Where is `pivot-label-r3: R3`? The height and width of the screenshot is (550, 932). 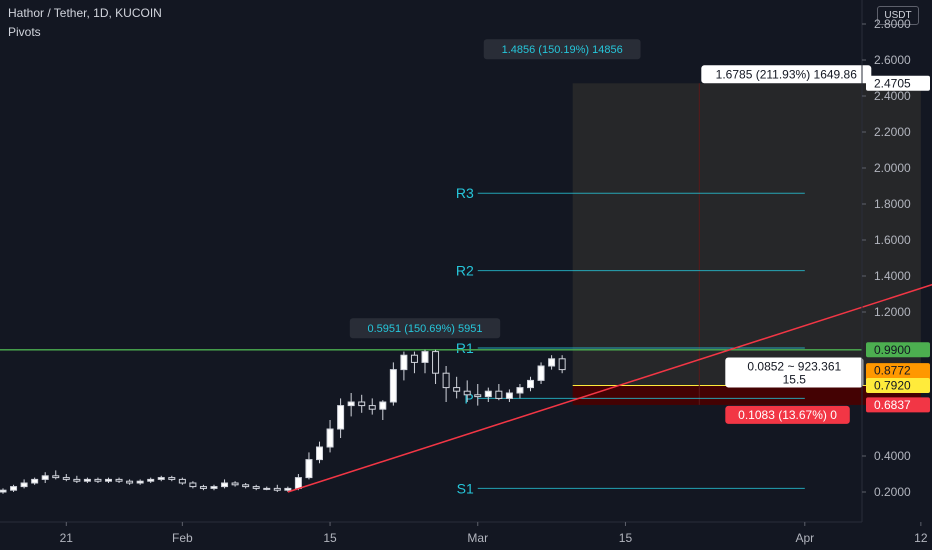 pivot-label-r3: R3 is located at coordinates (465, 193).